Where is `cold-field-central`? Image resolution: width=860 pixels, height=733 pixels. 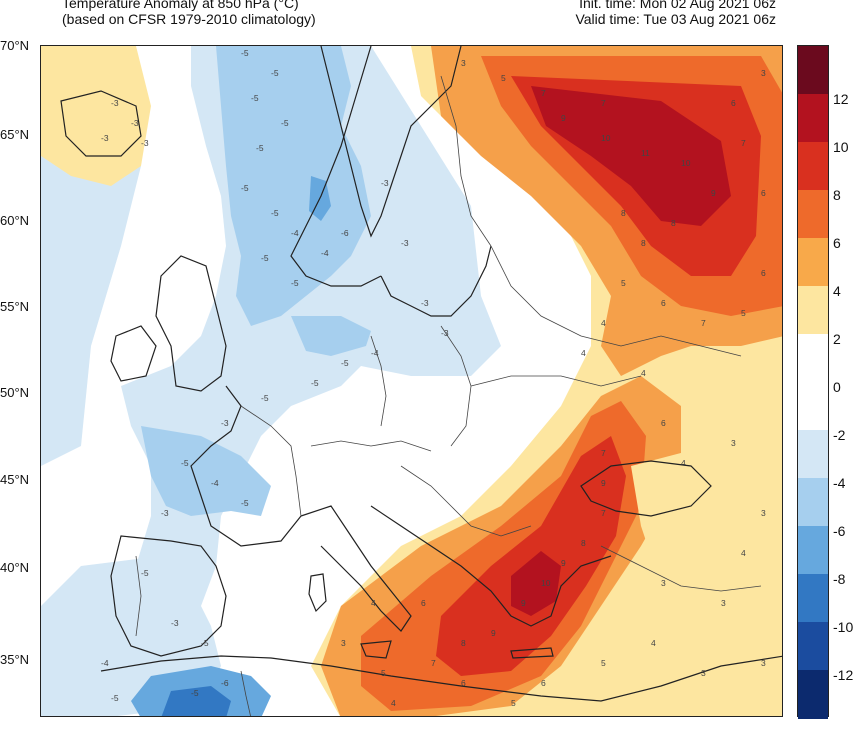
cold-field-central is located at coordinates (331, 336).